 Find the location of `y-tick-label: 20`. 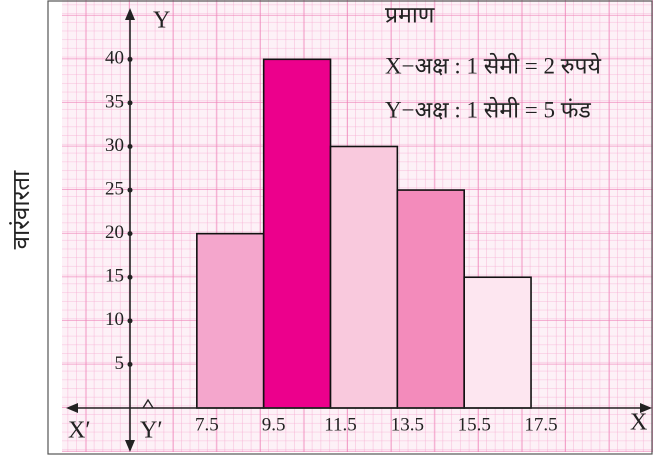

y-tick-label: 20 is located at coordinates (114, 232).